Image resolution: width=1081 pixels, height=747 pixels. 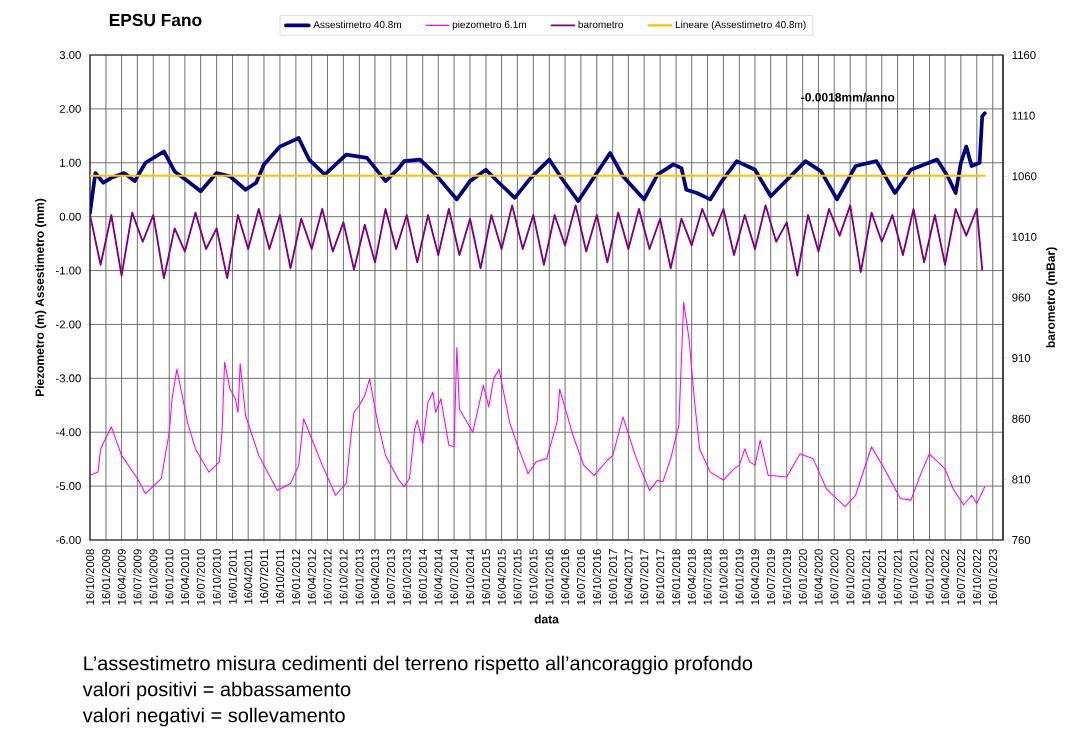 What do you see at coordinates (232, 576) in the screenshot?
I see `x-tick-label: 16/01/2011` at bounding box center [232, 576].